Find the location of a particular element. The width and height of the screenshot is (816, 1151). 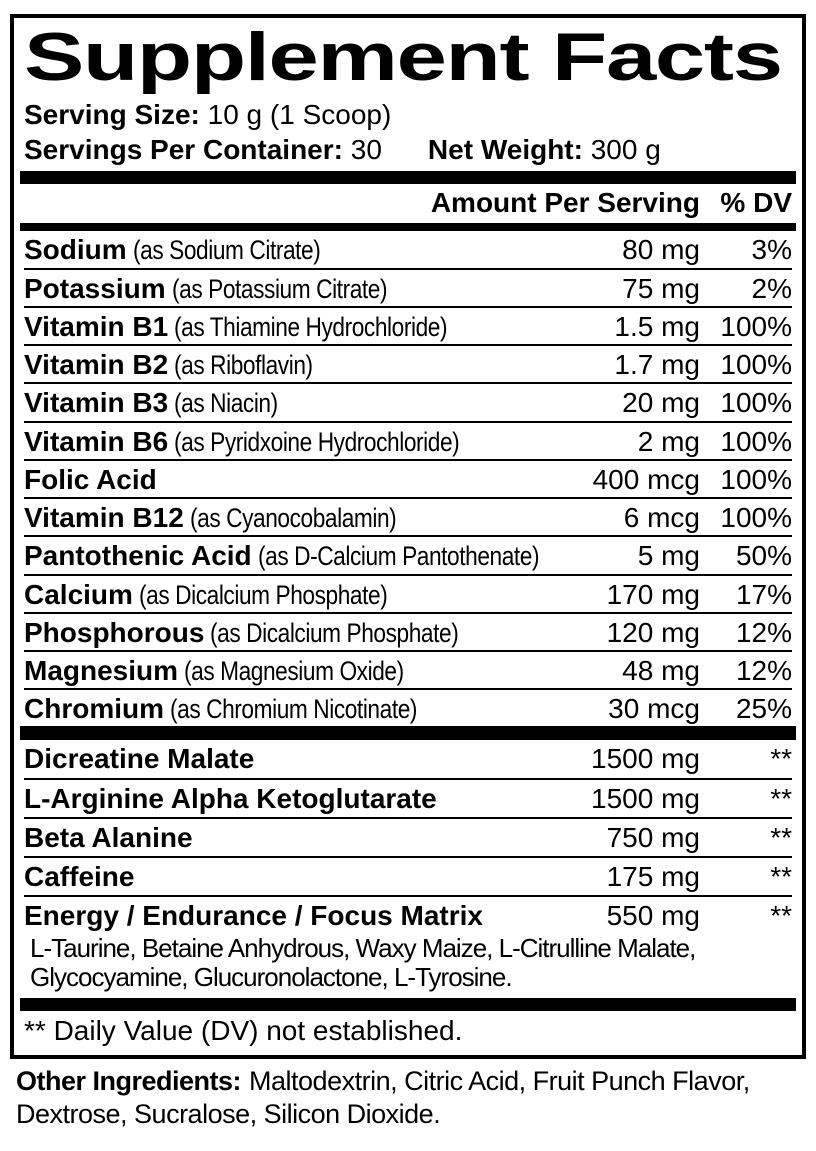

table-row: Folic Acid 400 mcg 100% is located at coordinates (408, 480).